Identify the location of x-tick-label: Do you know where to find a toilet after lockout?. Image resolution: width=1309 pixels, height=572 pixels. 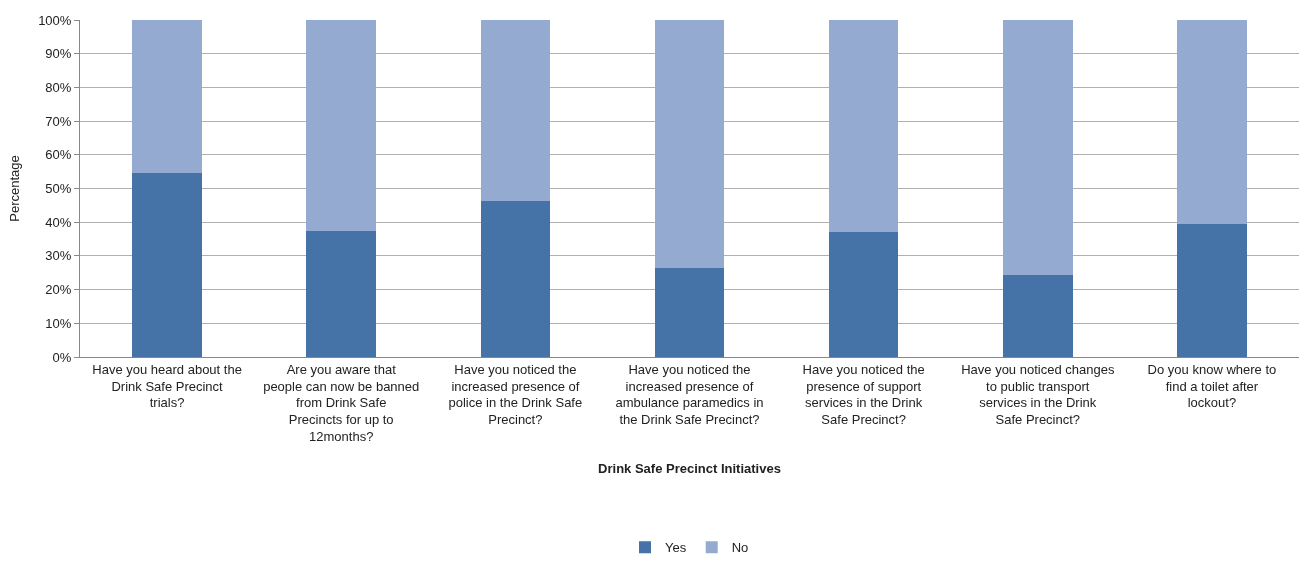
(1212, 386).